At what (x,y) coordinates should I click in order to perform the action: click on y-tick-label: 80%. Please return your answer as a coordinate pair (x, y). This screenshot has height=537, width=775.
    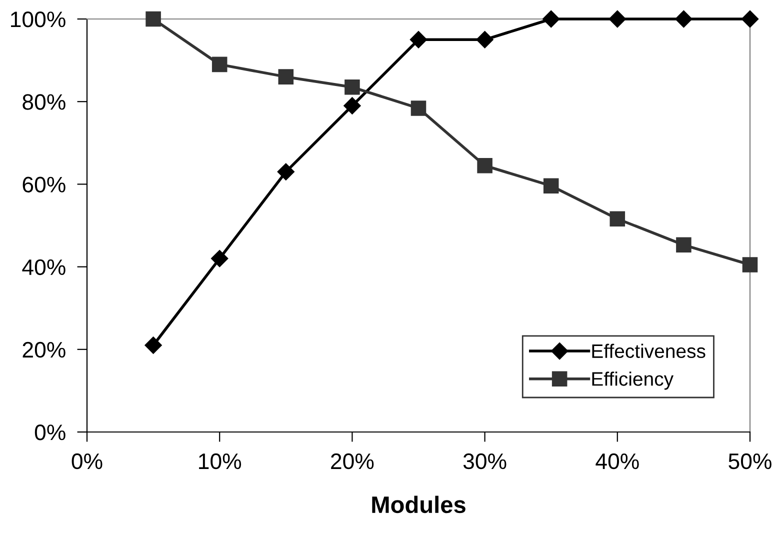
    Looking at the image, I should click on (44, 102).